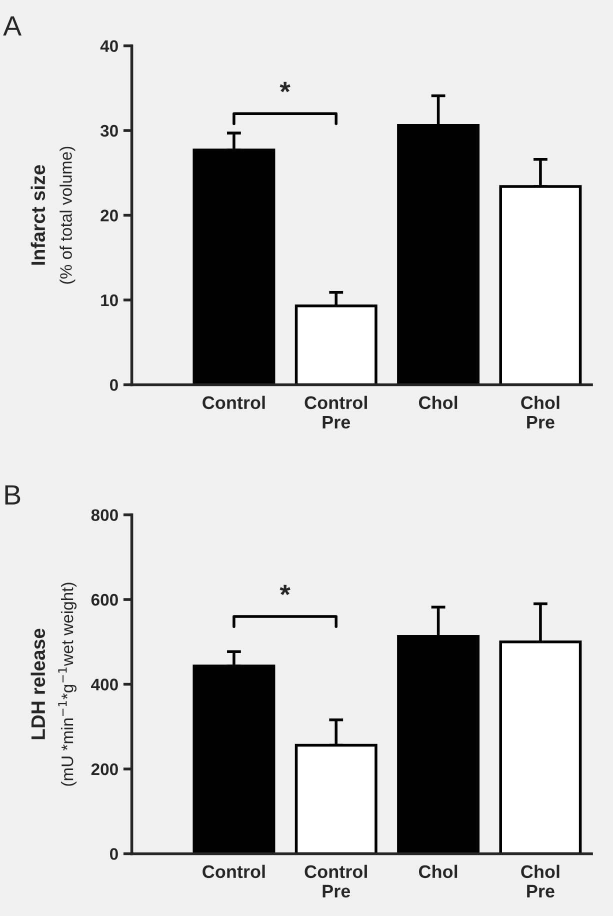  Describe the element at coordinates (104, 684) in the screenshot. I see `y-tick-label: 400` at that location.